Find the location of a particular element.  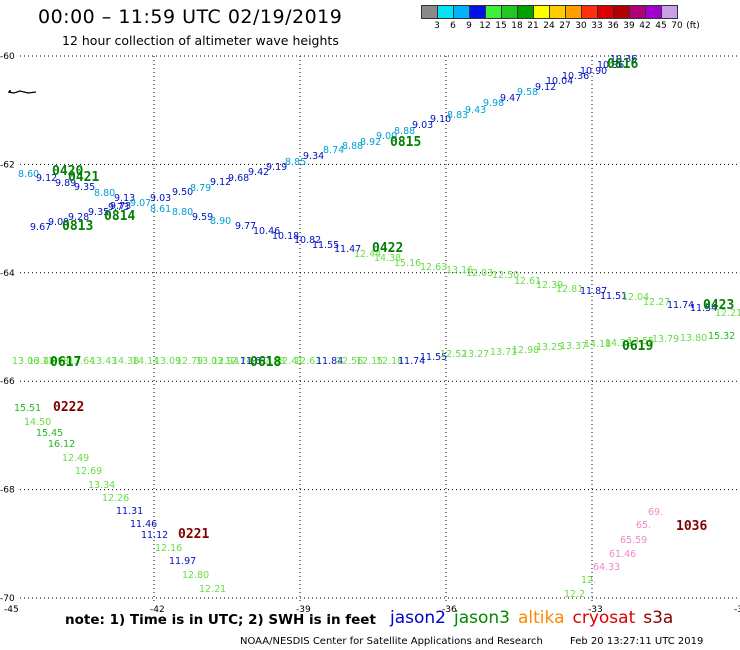

wave-height-value: 9.34 is located at coordinates (313, 156).